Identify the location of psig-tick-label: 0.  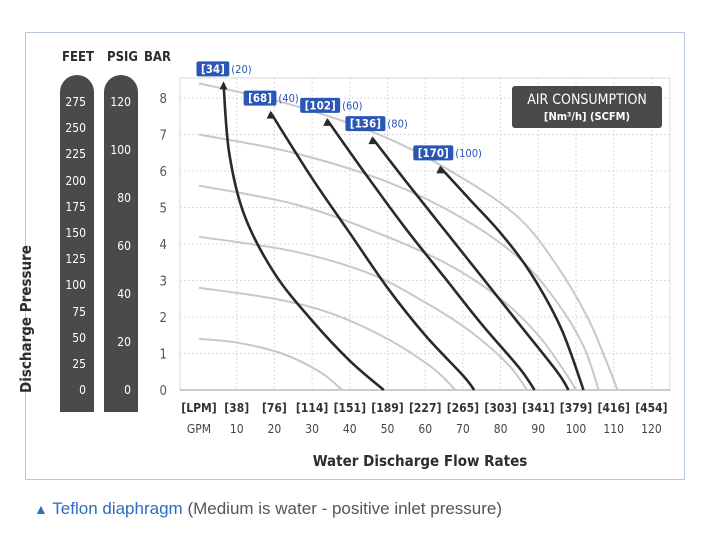
(127, 390).